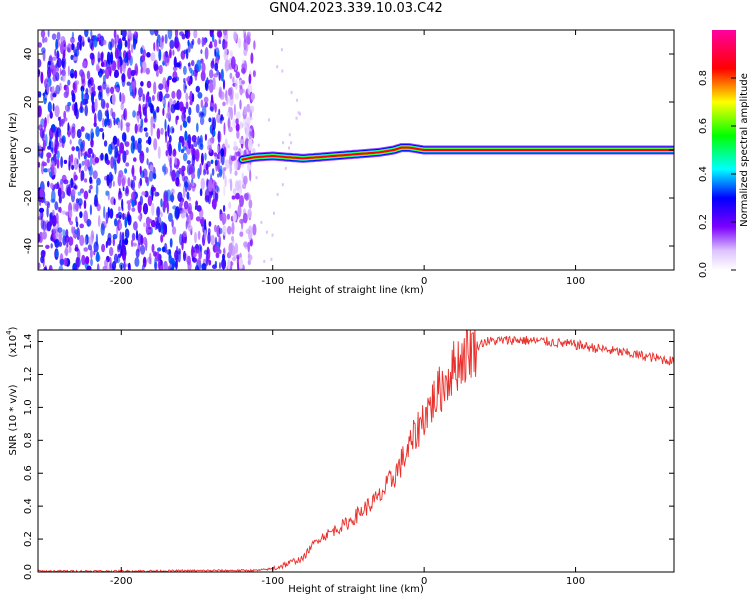 This screenshot has height=600, width=750. Describe the element at coordinates (424, 281) in the screenshot. I see `x-tick-label: 0` at that location.